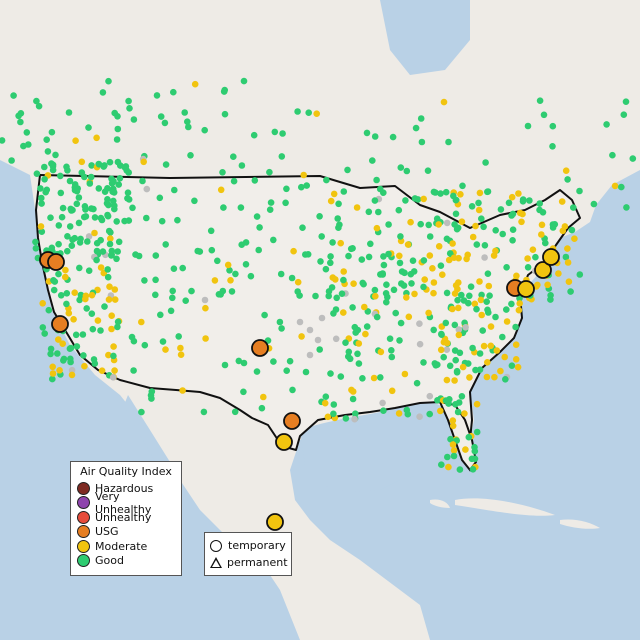 The height and width of the screenshot is (640, 640). Describe the element at coordinates (121, 546) in the screenshot. I see `legend-label: Moderate` at that location.